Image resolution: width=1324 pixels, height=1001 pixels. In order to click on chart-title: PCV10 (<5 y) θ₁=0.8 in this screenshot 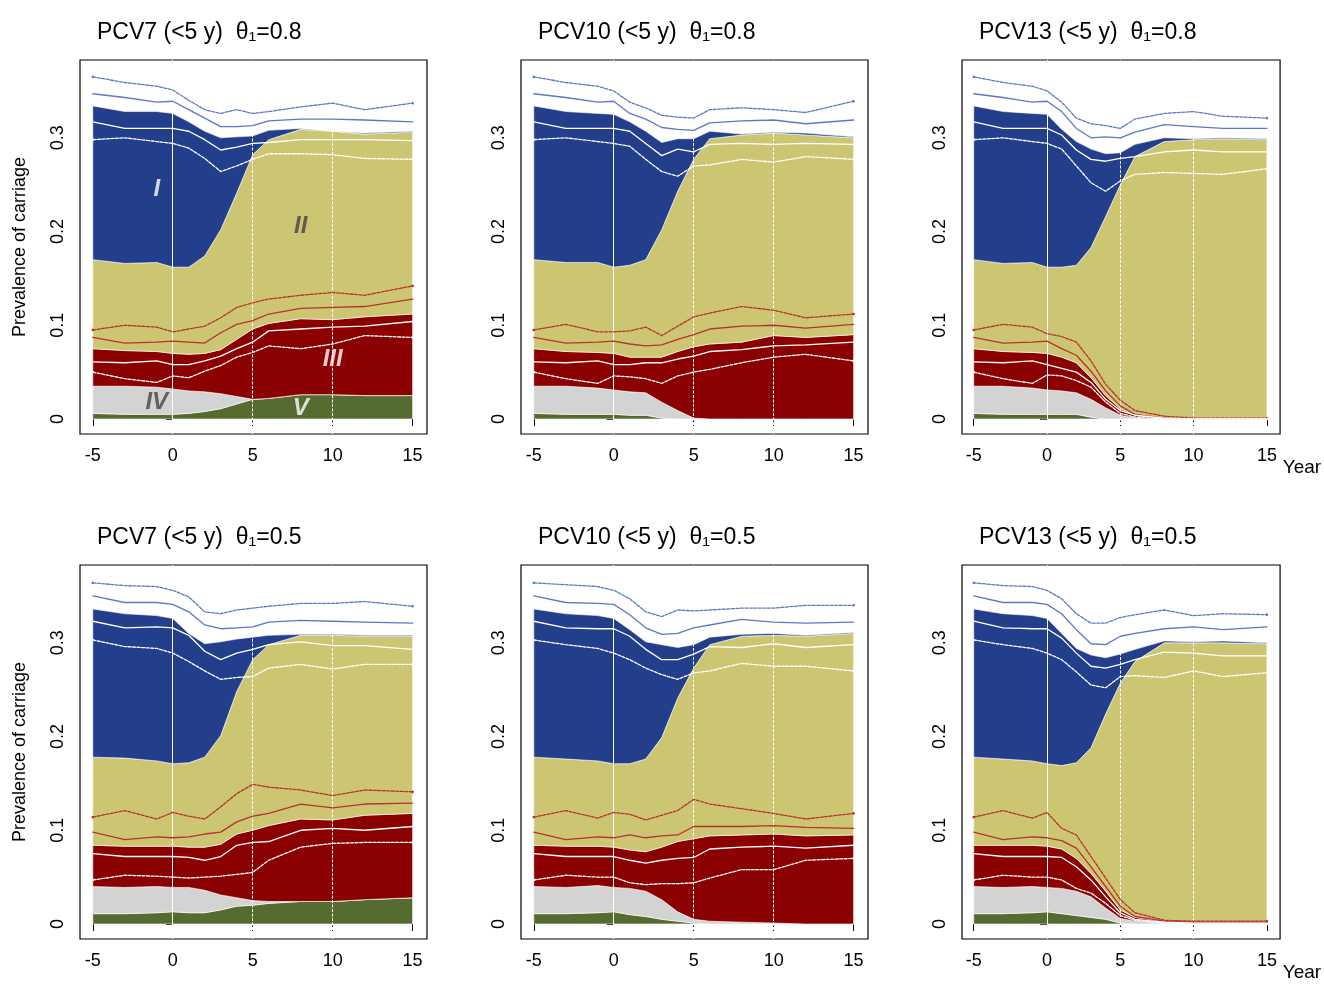, I will do `click(647, 30)`.